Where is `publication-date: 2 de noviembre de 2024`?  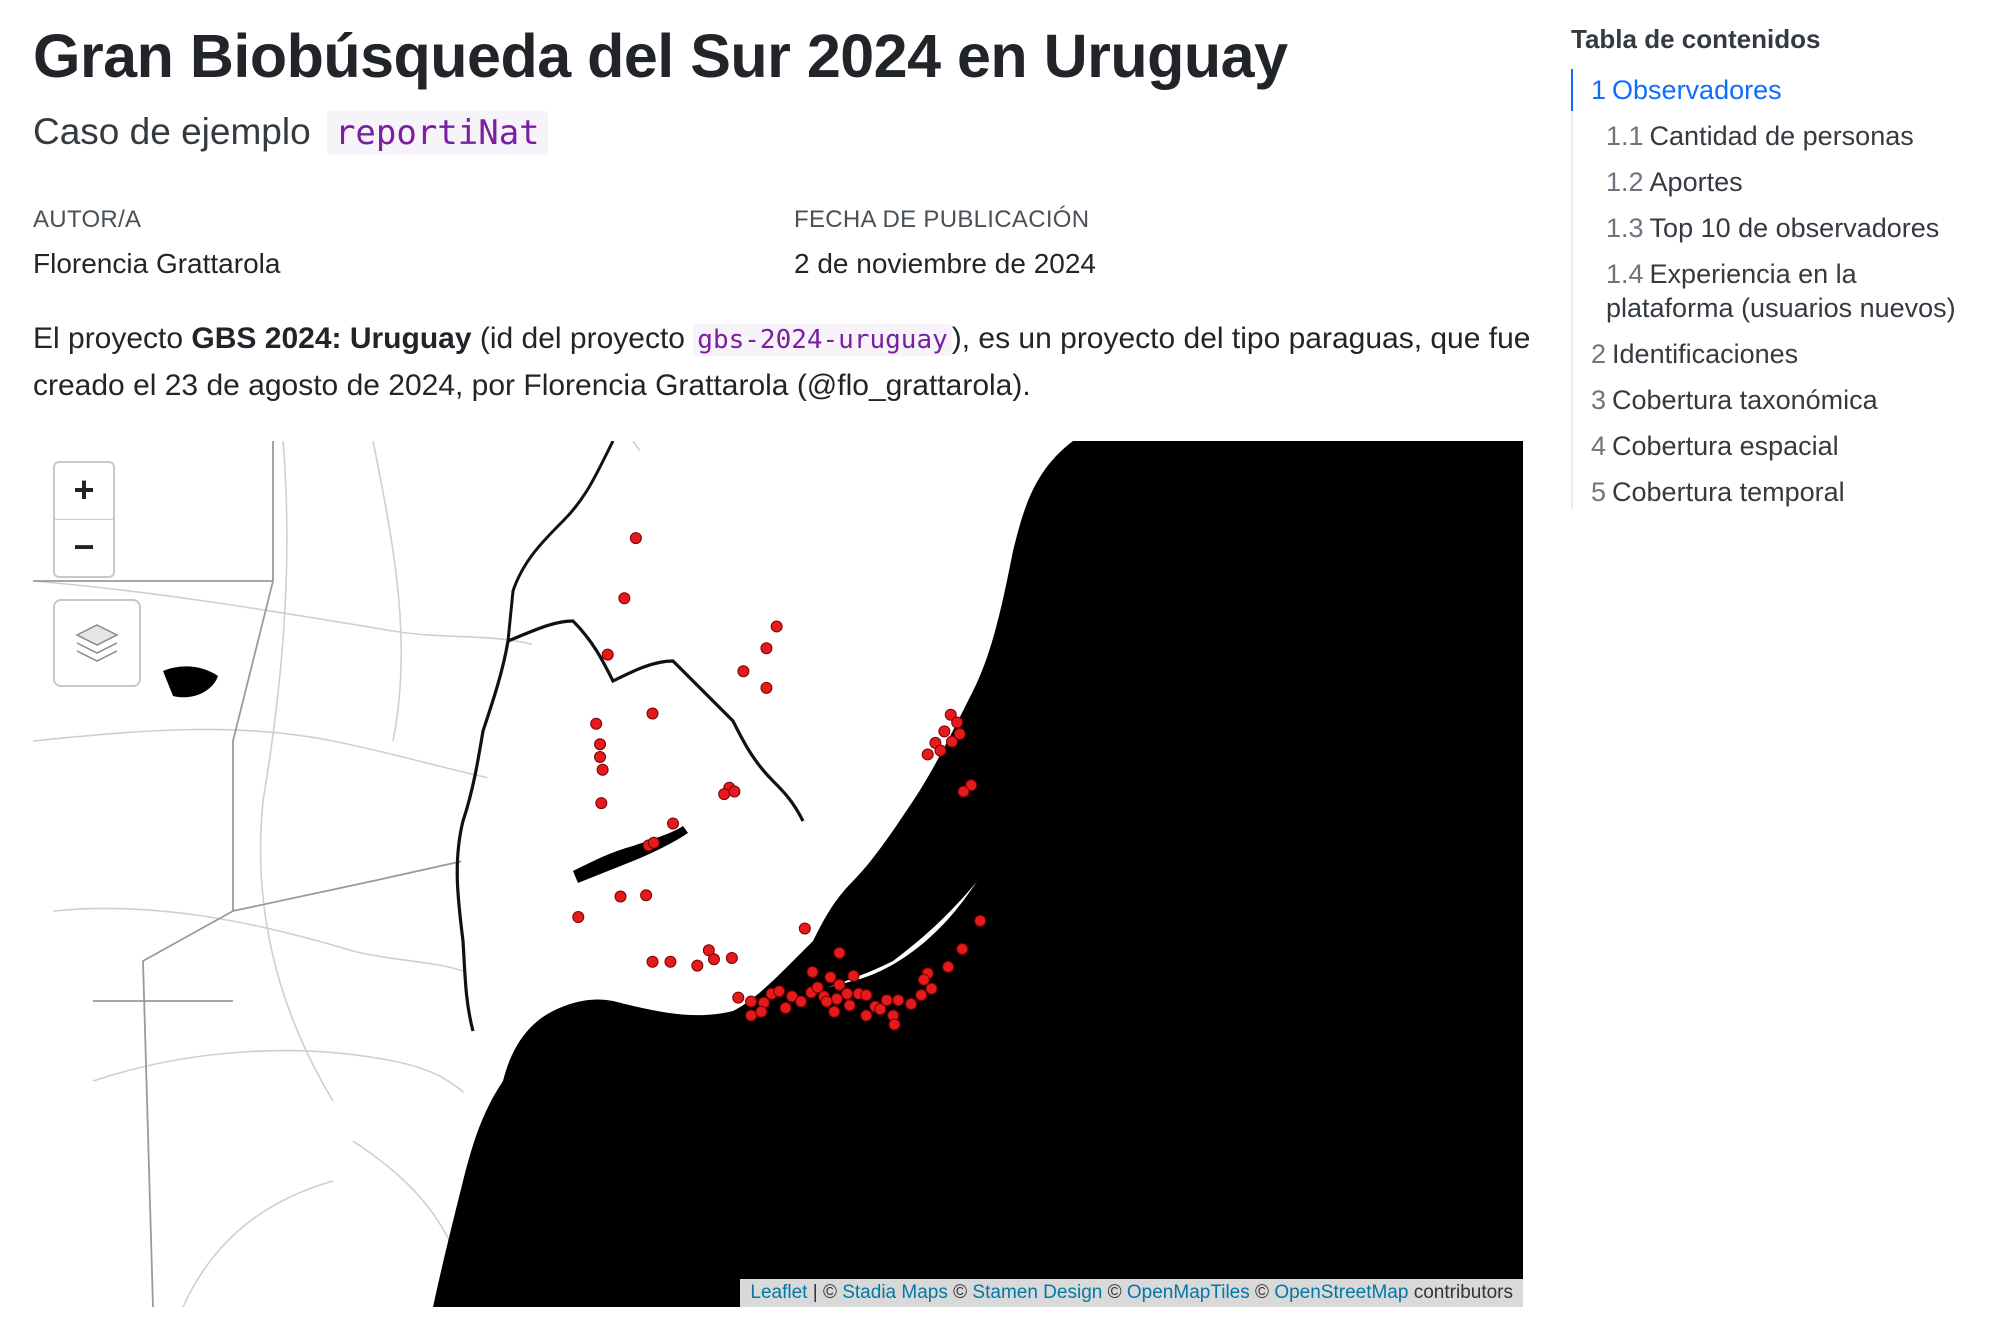
publication-date: 2 de noviembre de 2024 is located at coordinates (945, 263).